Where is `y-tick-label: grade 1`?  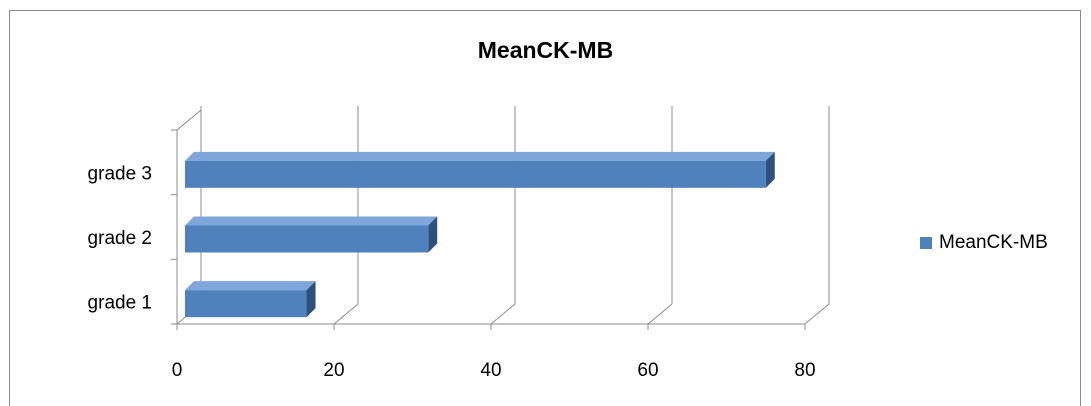
y-tick-label: grade 1 is located at coordinates (120, 303).